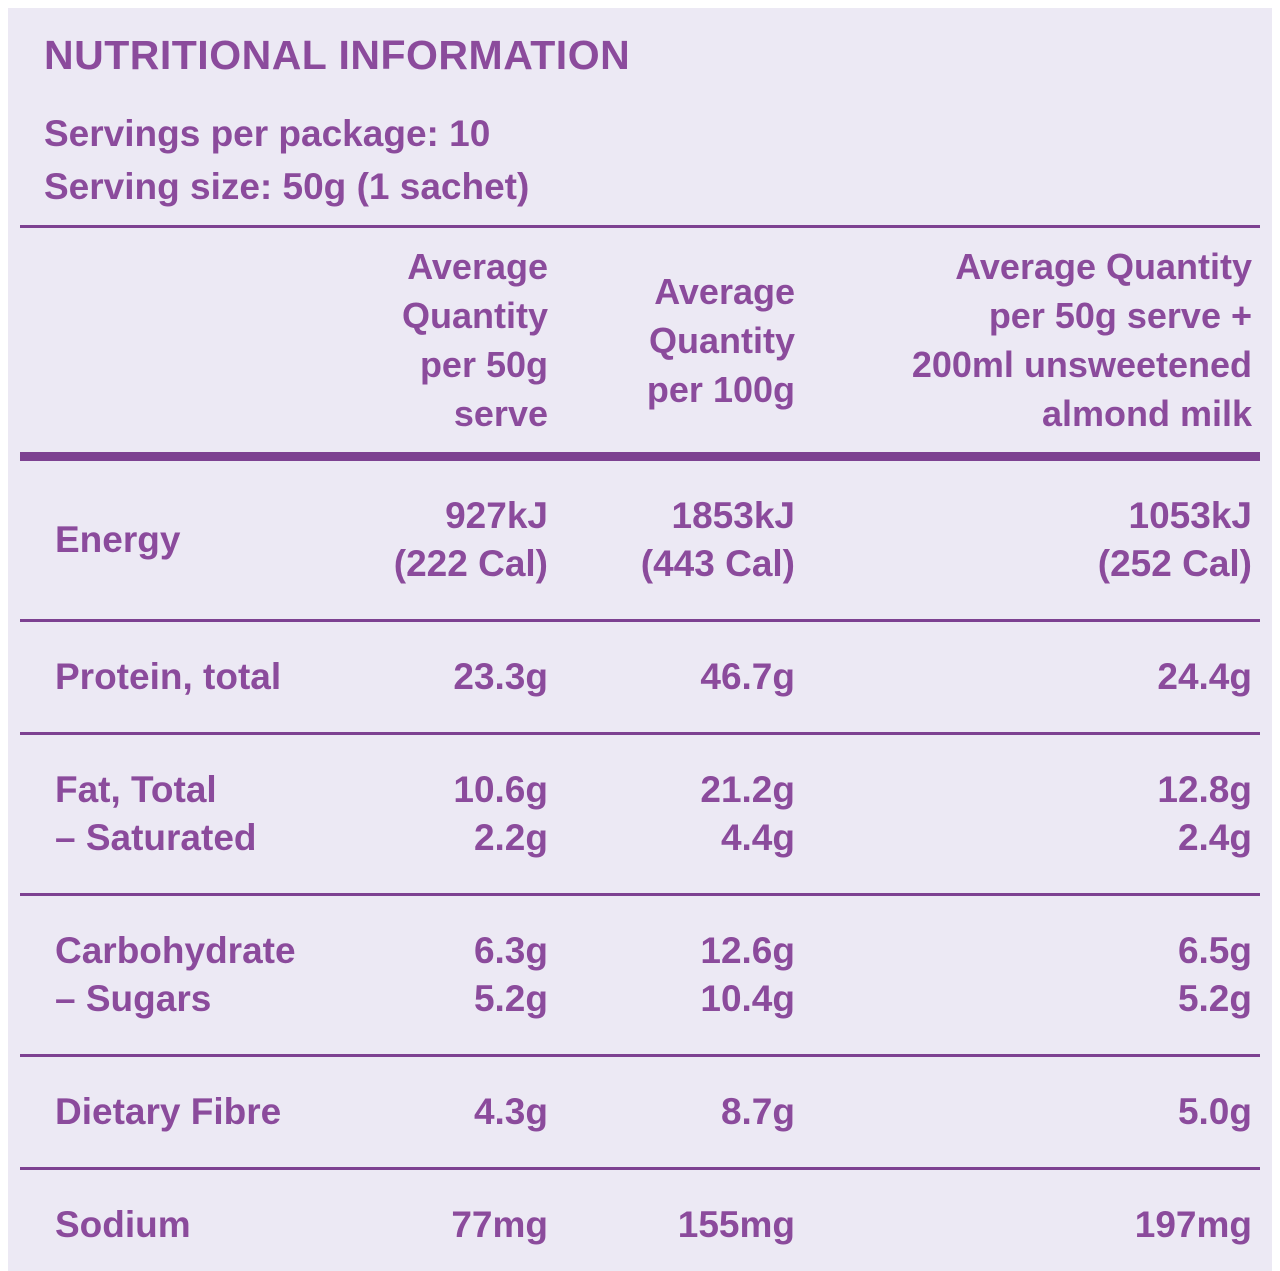  Describe the element at coordinates (1214, 1111) in the screenshot. I see `value-almond-milk: 5.0g` at that location.